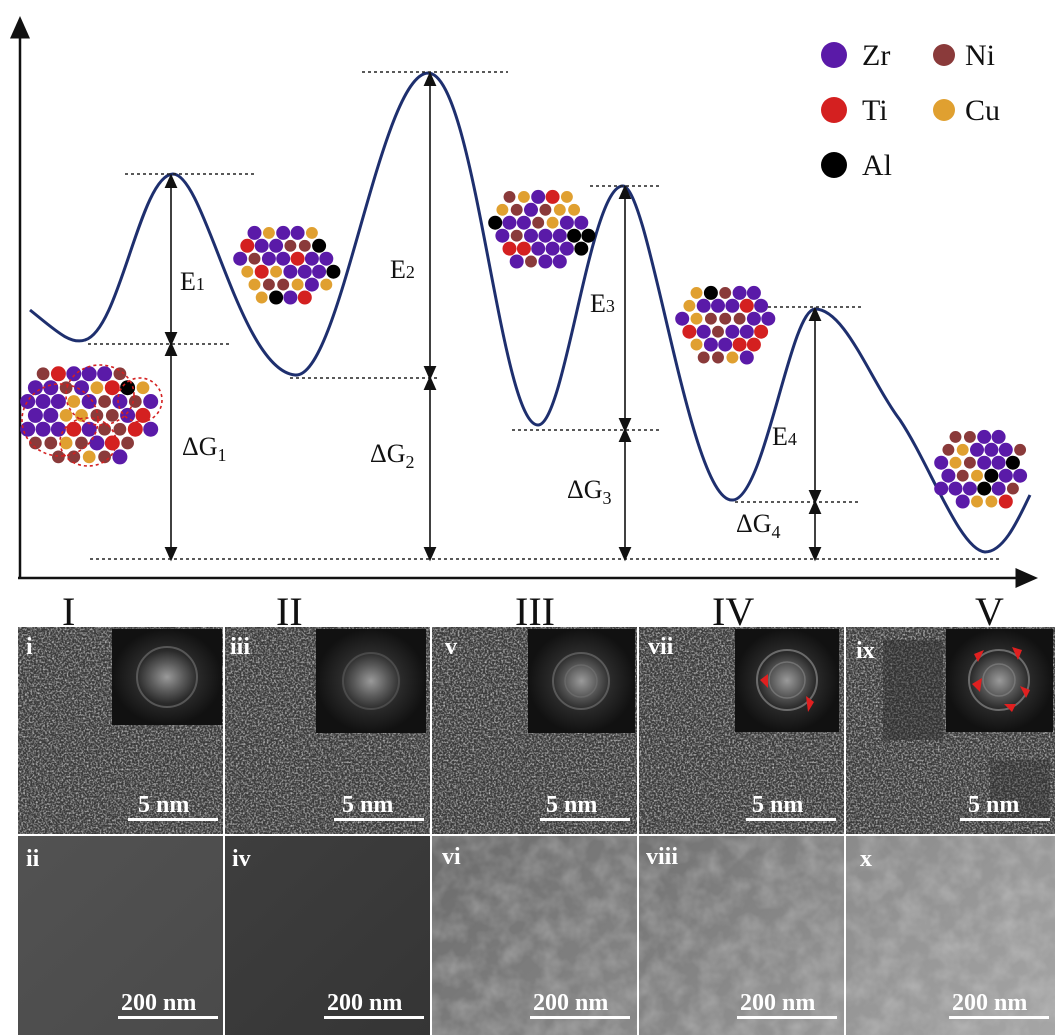 The height and width of the screenshot is (1035, 1055). What do you see at coordinates (204, 448) in the screenshot?
I see `label-g1: ΔG1` at bounding box center [204, 448].